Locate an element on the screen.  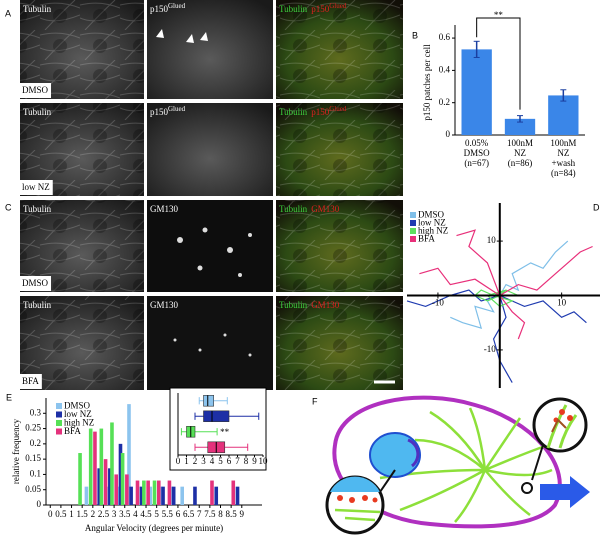
x-tick-label: (n=86) is located at coordinates (520, 163).